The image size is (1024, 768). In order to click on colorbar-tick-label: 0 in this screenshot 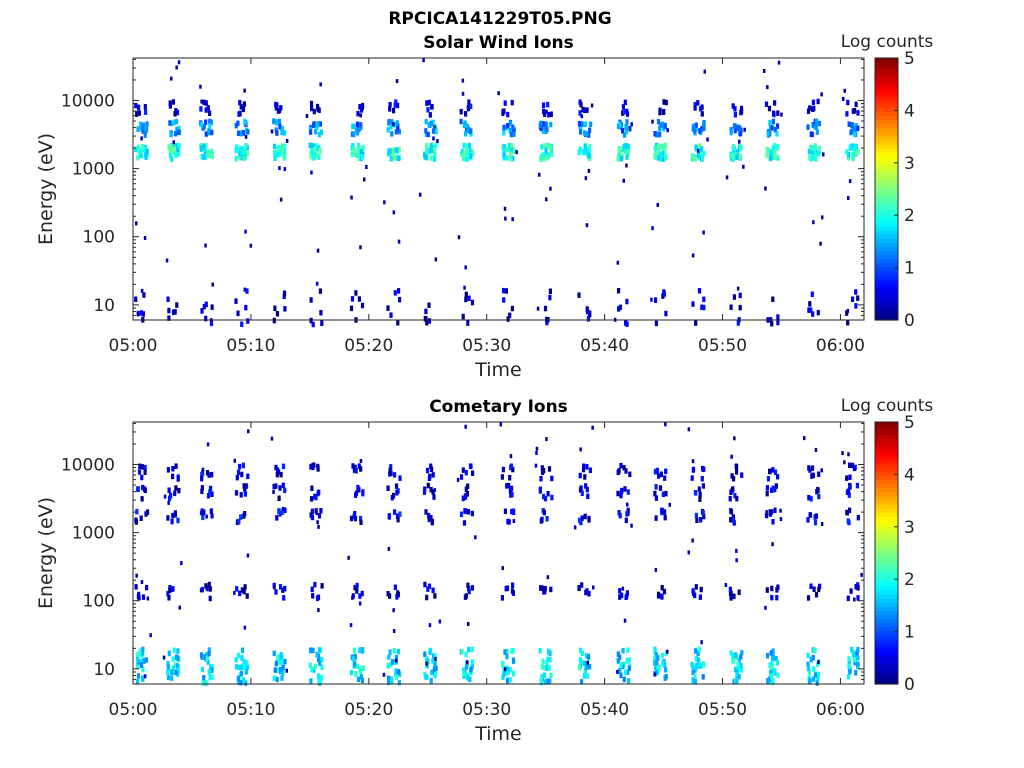, I will do `click(909, 321)`.